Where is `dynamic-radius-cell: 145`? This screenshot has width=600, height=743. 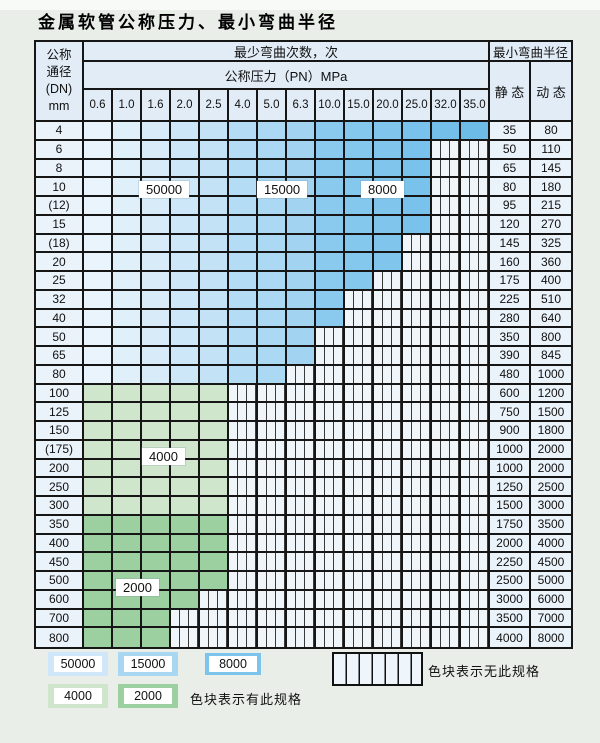 dynamic-radius-cell: 145 is located at coordinates (551, 168).